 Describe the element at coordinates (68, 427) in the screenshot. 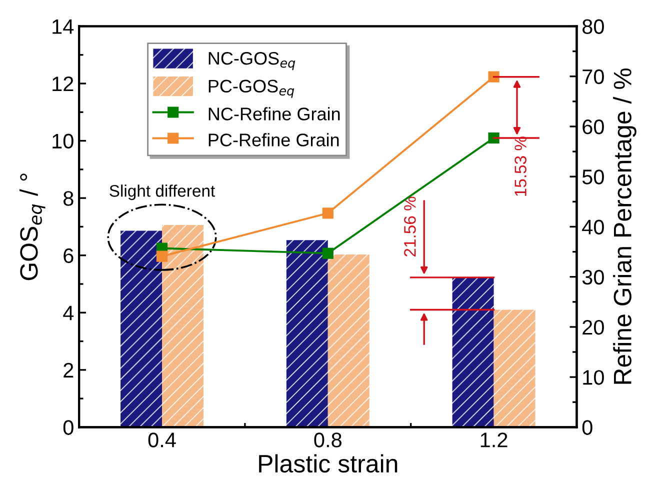

I see `y-tick-label: 0` at that location.